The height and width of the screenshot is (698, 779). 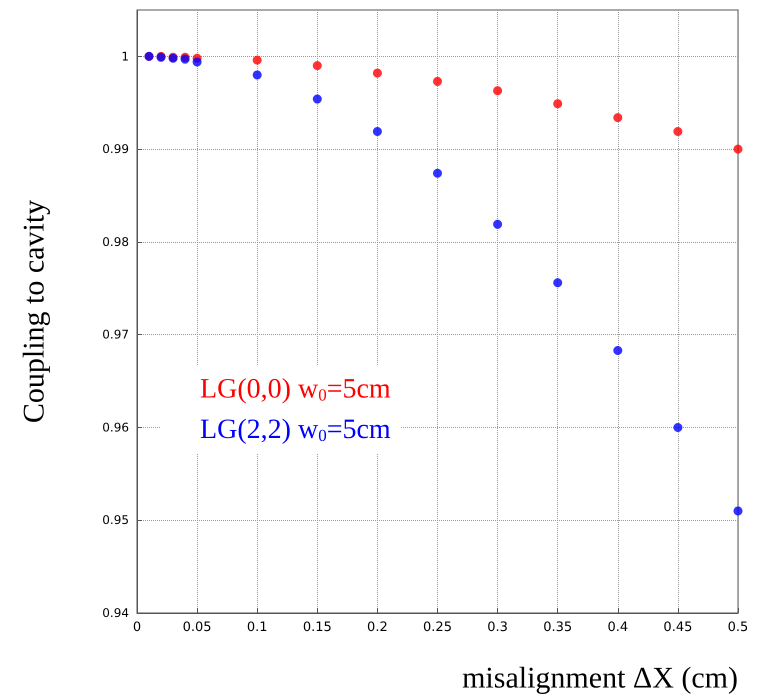 What do you see at coordinates (115, 241) in the screenshot?
I see `y-tick-label: 0.98` at bounding box center [115, 241].